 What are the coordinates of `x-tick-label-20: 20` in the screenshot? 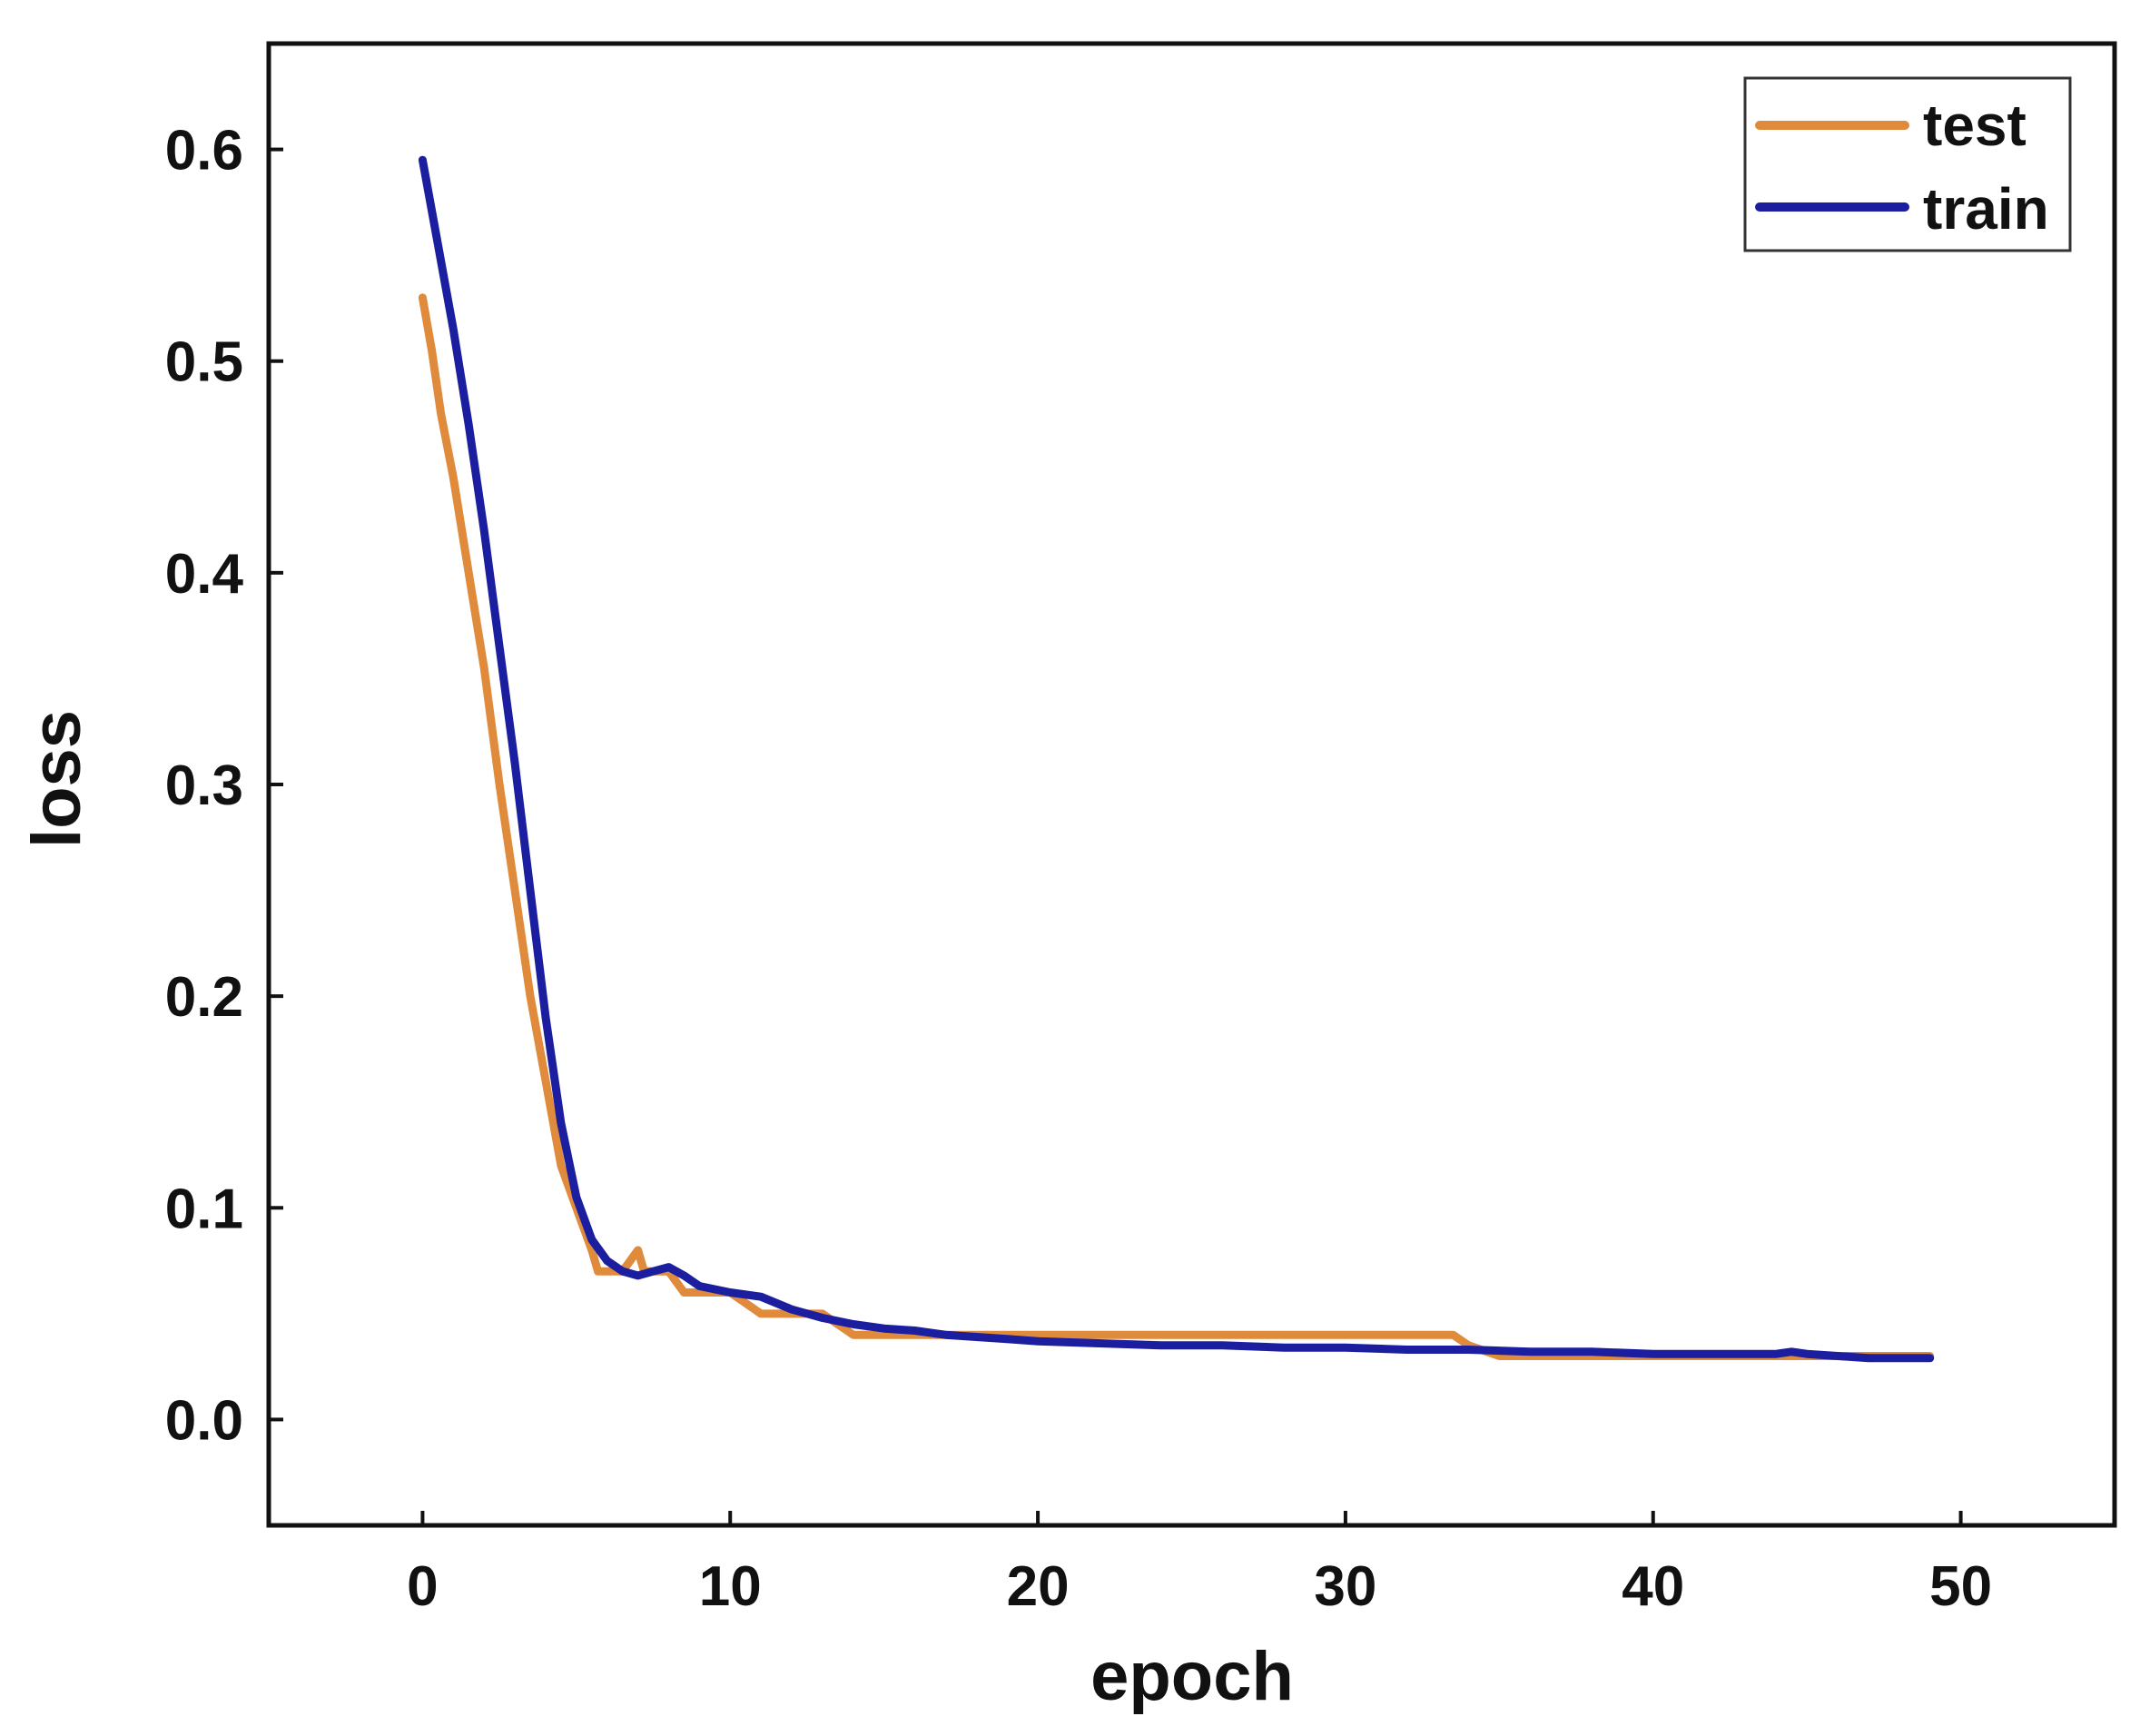 It's located at (1038, 1586).